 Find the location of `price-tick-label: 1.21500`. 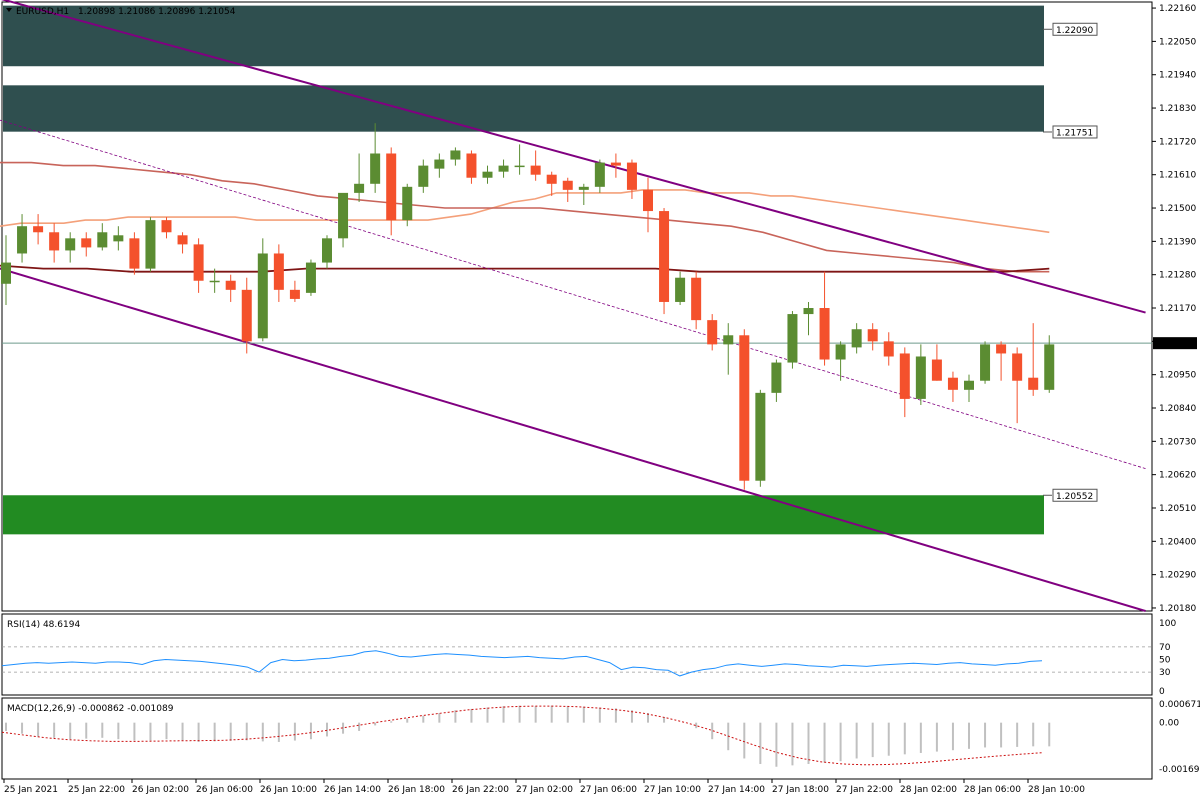

price-tick-label: 1.21500 is located at coordinates (1177, 209).